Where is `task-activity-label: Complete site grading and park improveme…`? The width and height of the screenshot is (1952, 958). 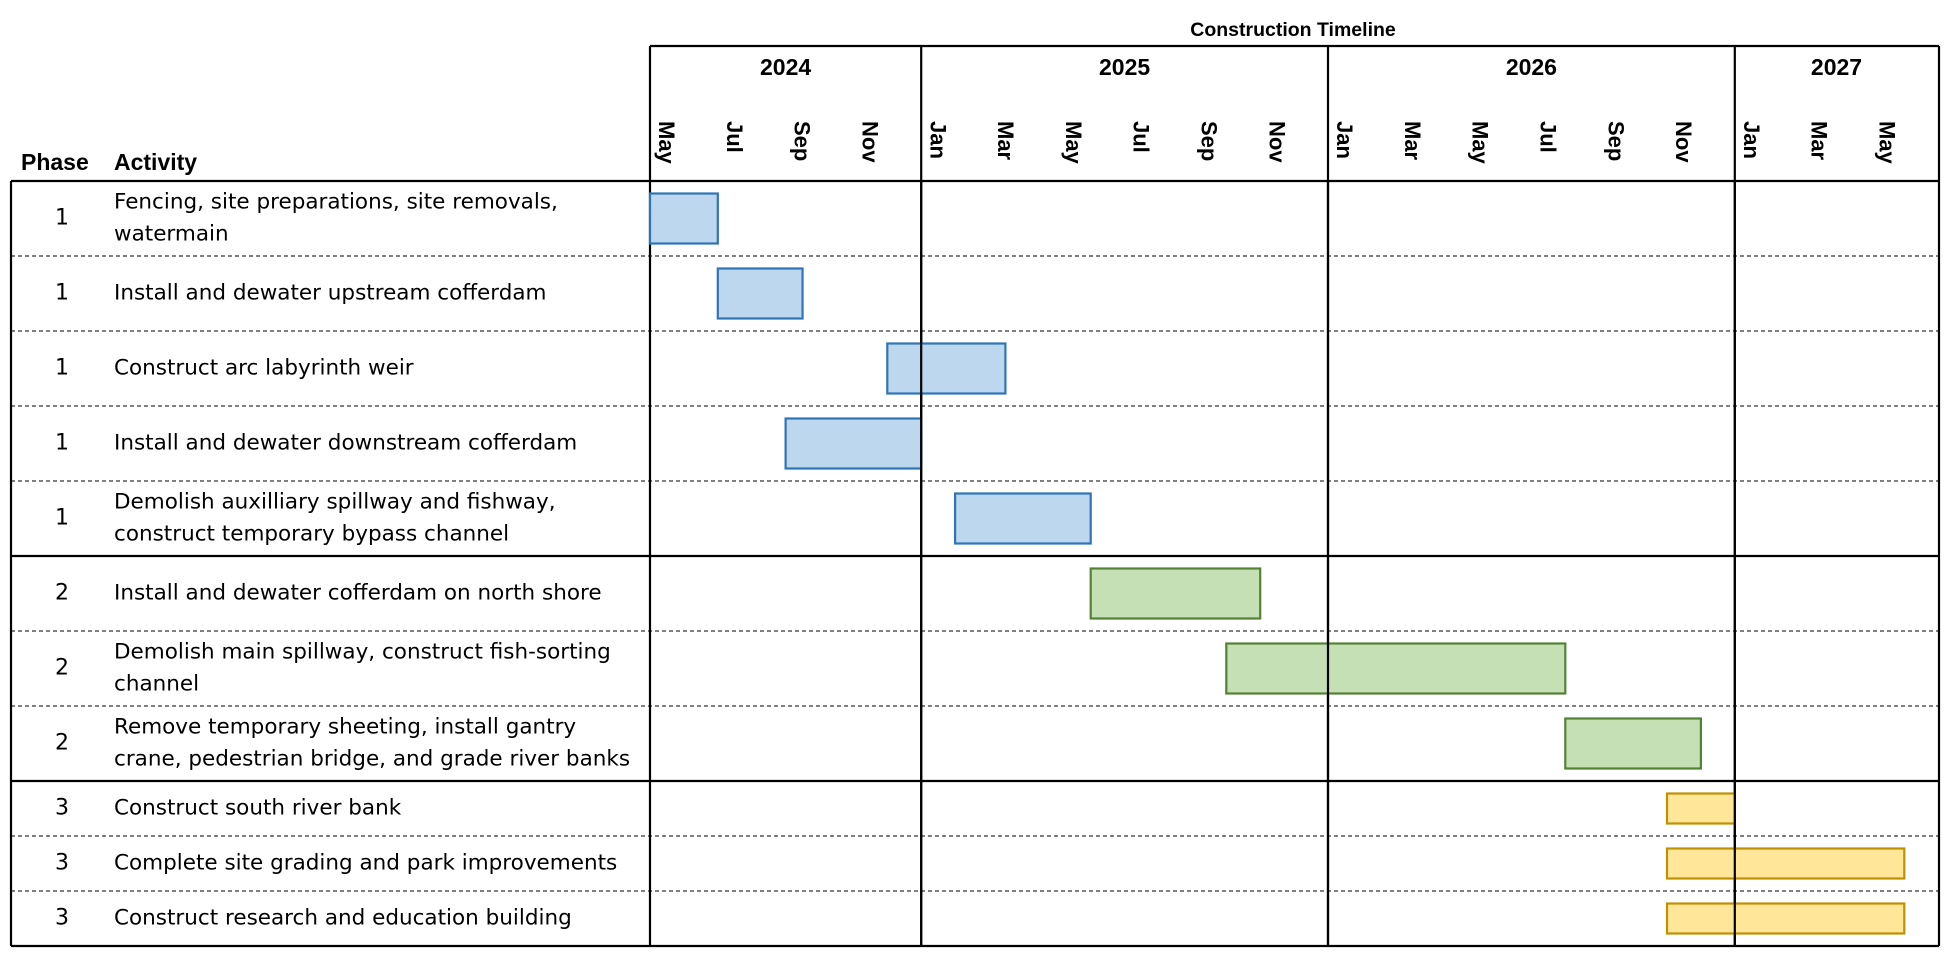
task-activity-label: Complete site grading and park improveme… is located at coordinates (365, 863).